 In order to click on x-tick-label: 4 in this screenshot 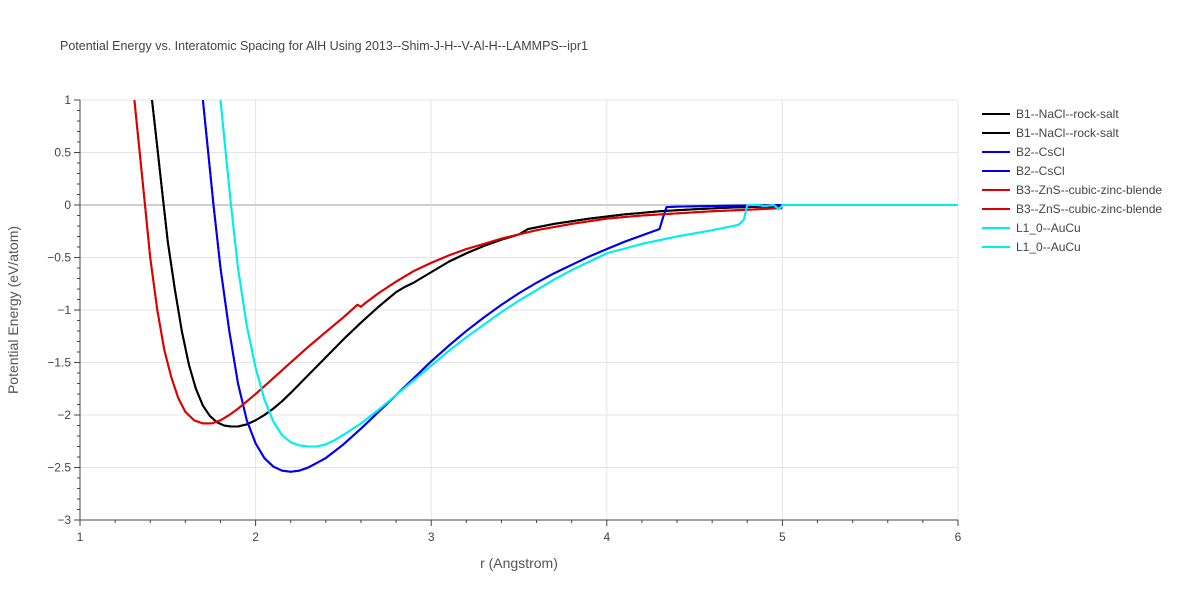, I will do `click(606, 537)`.